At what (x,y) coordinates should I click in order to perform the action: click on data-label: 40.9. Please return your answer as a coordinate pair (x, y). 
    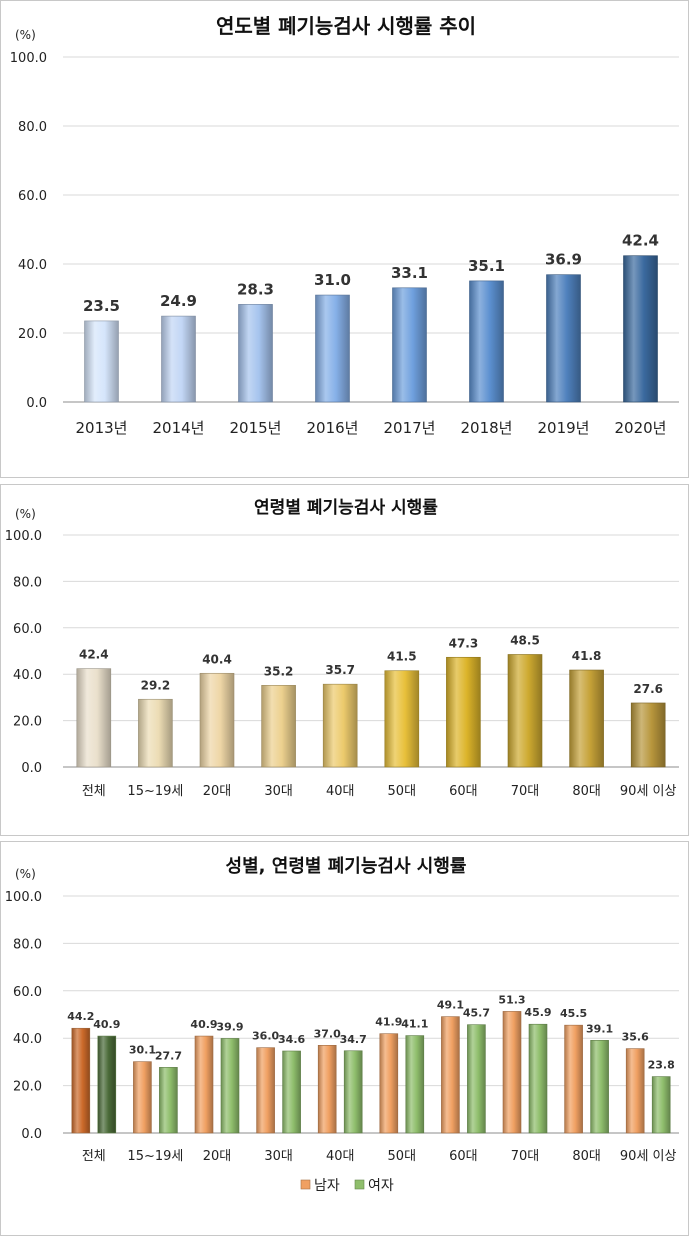
    Looking at the image, I should click on (106, 1024).